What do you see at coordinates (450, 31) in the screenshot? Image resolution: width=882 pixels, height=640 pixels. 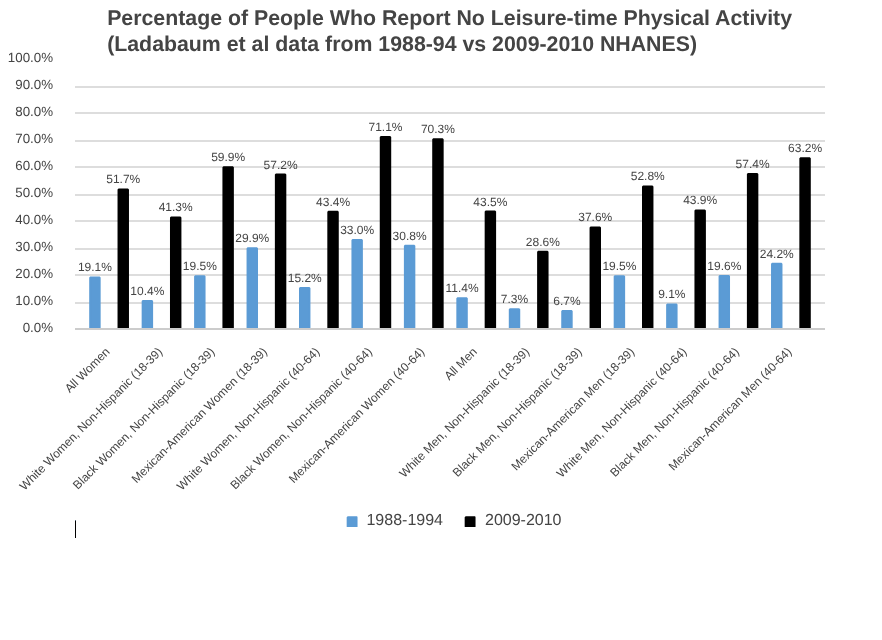 I see `chart-title: Percentage of People Who Report No Leisure-time Physical Activity (Ladabaum et al data from 1988-94 vs 2009-2010 NHANES)` at bounding box center [450, 31].